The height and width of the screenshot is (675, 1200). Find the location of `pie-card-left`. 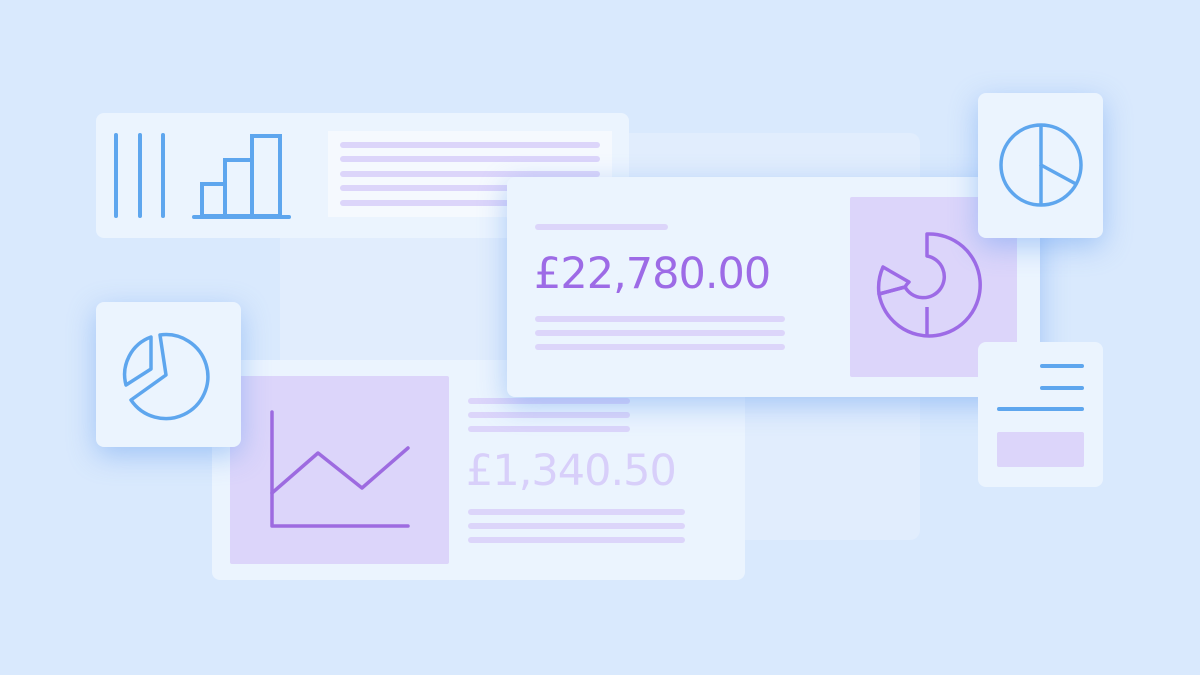

pie-card-left is located at coordinates (168, 374).